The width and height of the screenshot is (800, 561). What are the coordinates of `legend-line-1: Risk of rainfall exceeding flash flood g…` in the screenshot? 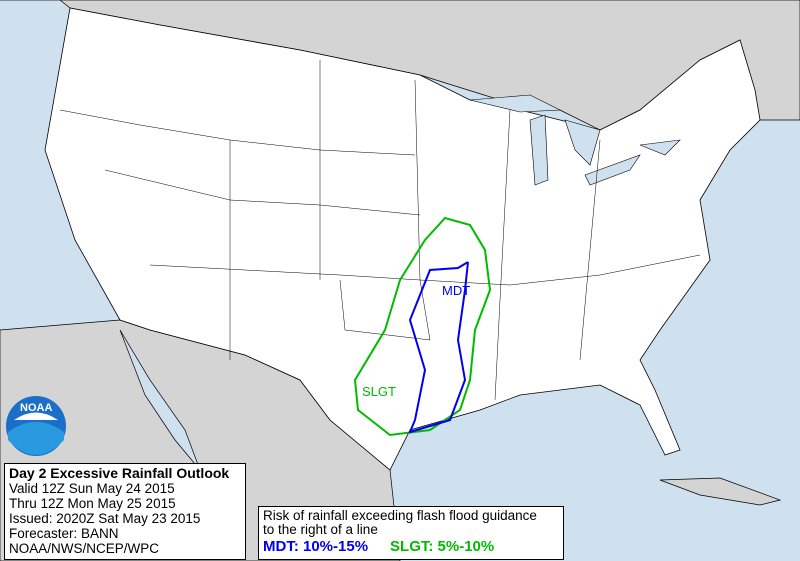 It's located at (400, 515).